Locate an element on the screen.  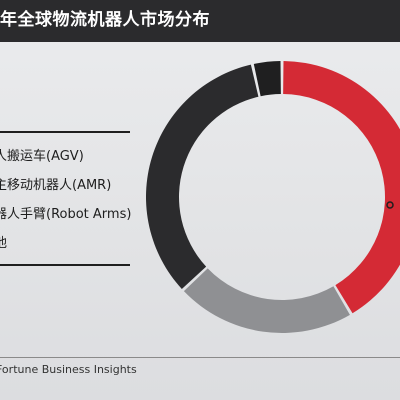
slice-amr is located at coordinates (266, 300).